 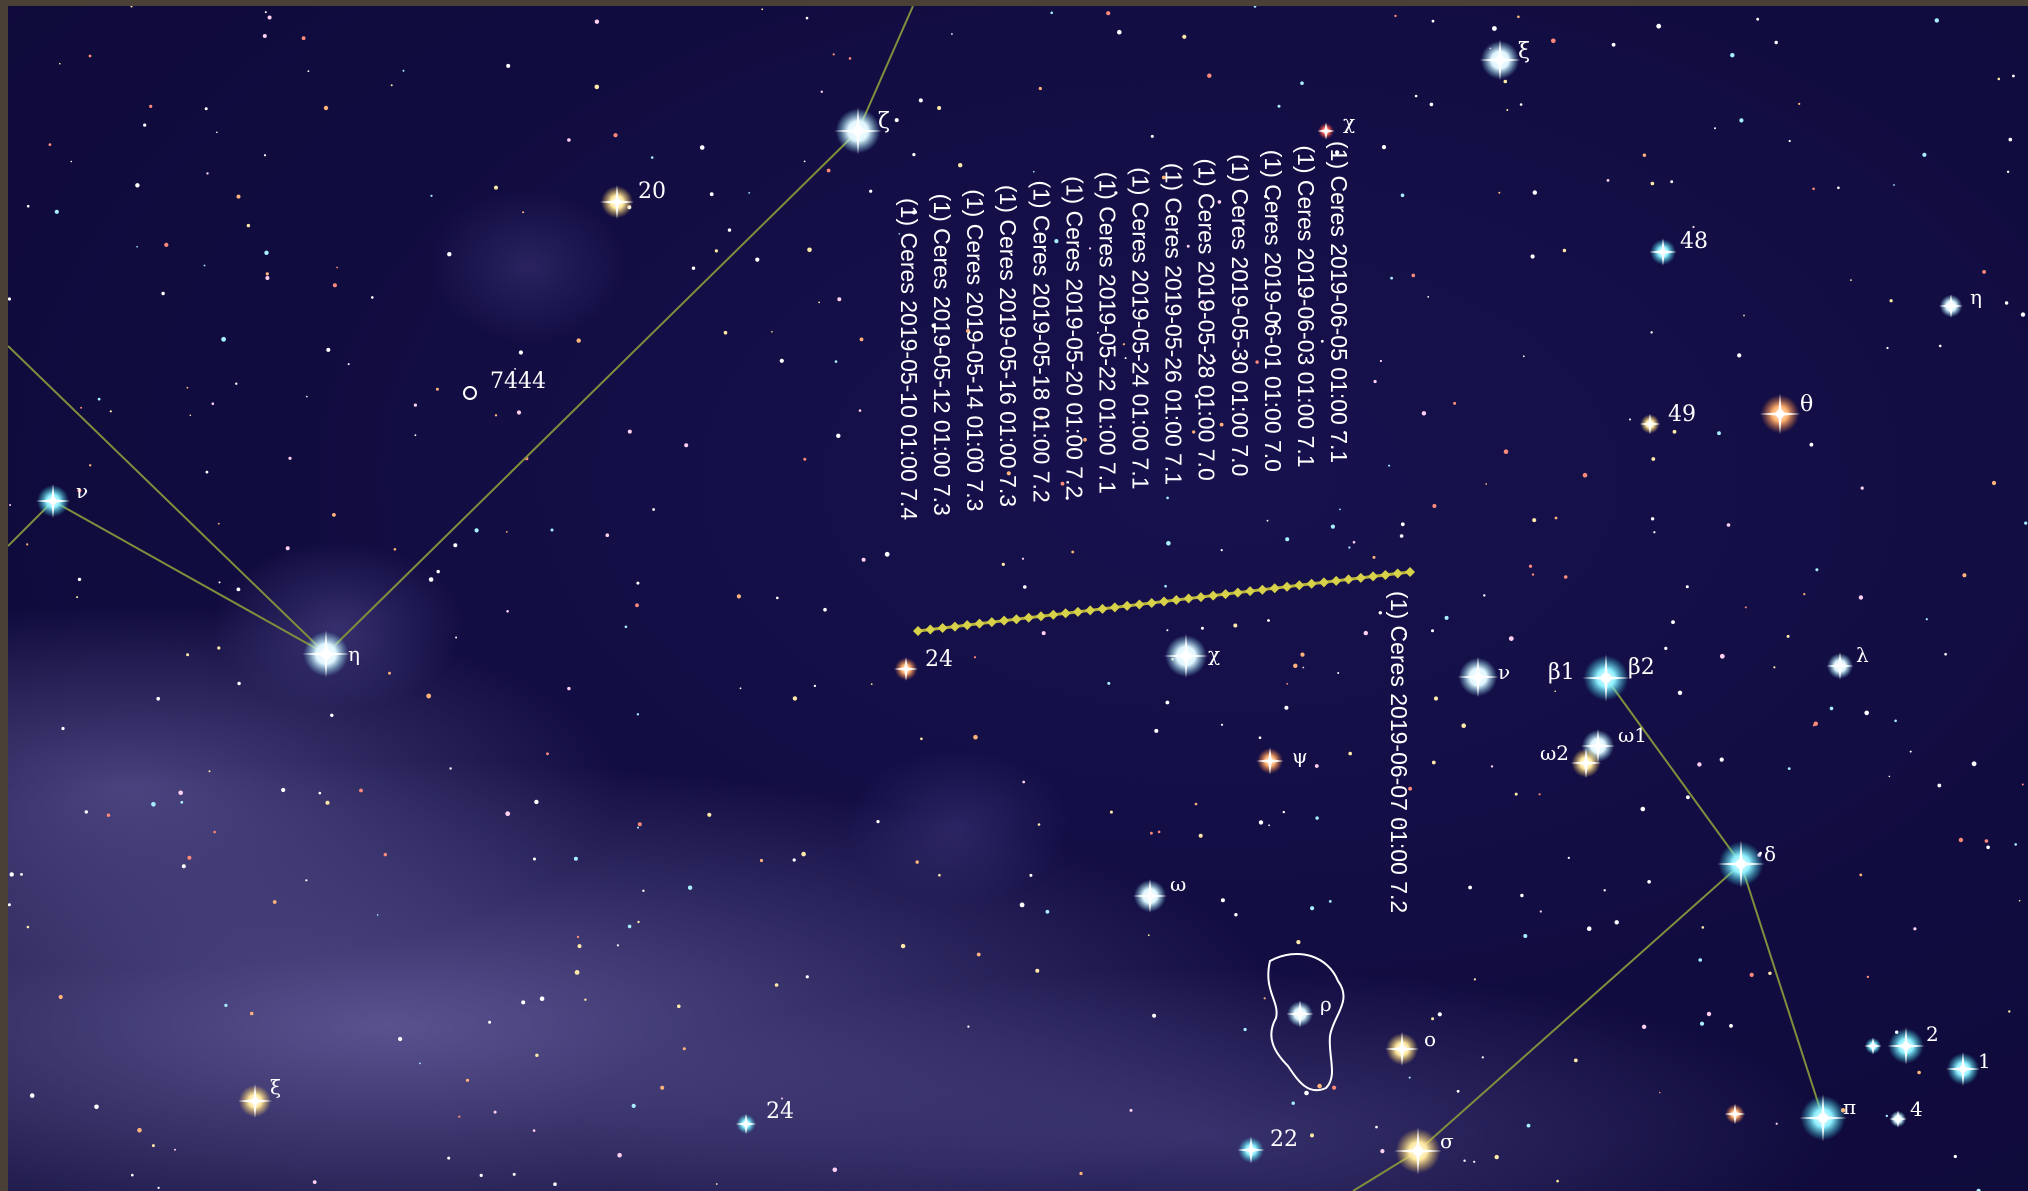 I want to click on star-label-s24-low: 24, so click(x=780, y=1111).